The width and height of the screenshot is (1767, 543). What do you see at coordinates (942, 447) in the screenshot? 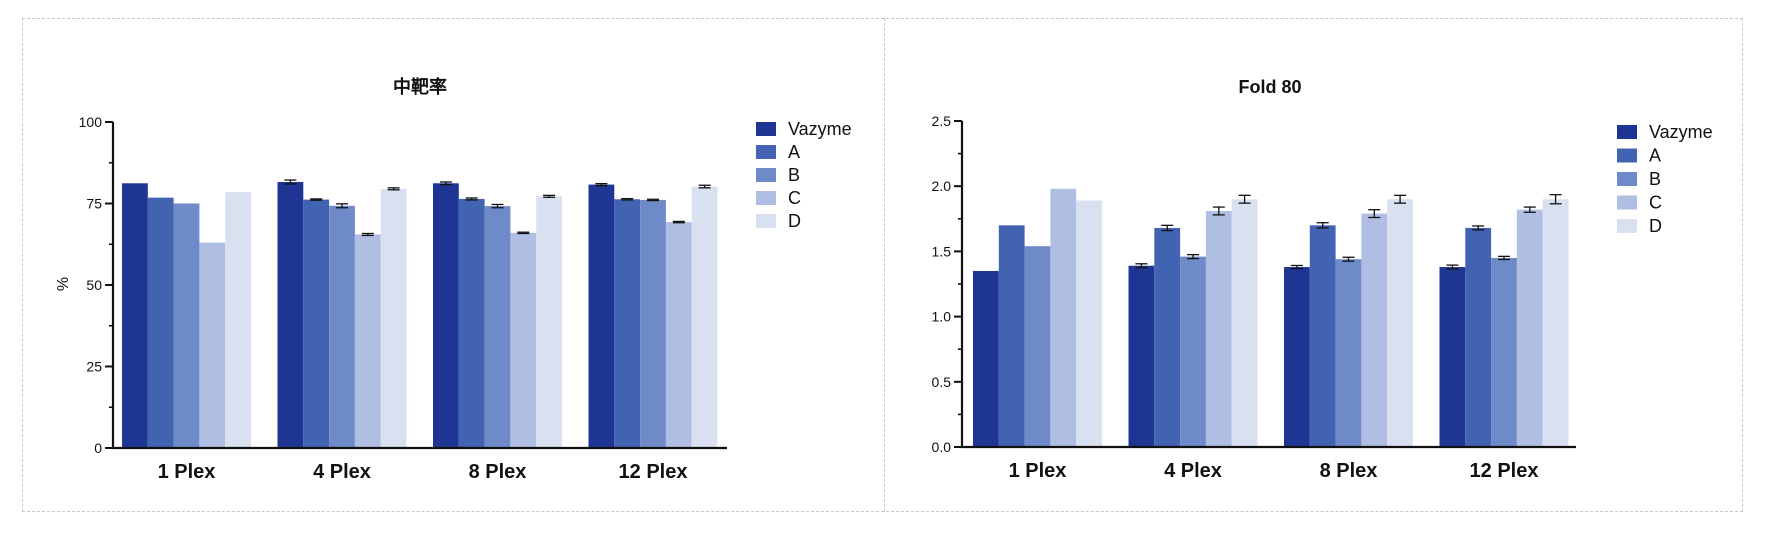
I see `y-tick-label: 0.0` at bounding box center [942, 447].